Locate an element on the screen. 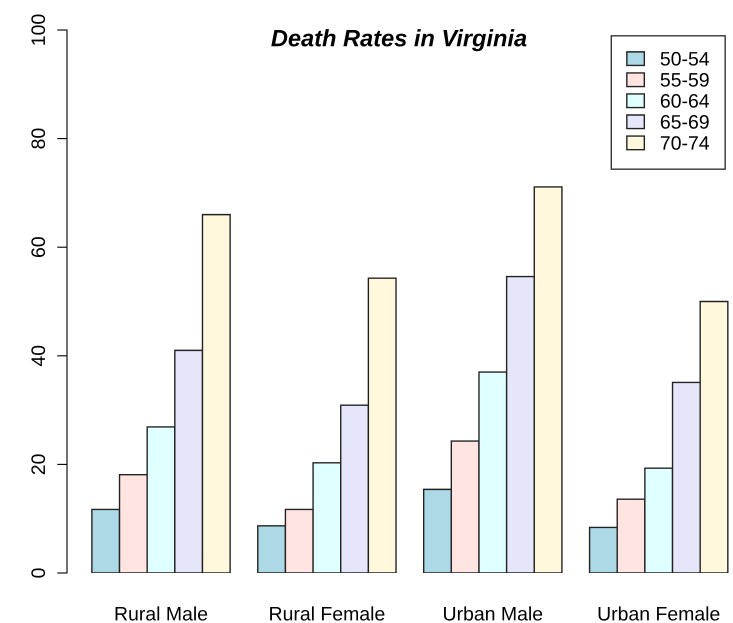  legend-label: 55-59 is located at coordinates (684, 79).